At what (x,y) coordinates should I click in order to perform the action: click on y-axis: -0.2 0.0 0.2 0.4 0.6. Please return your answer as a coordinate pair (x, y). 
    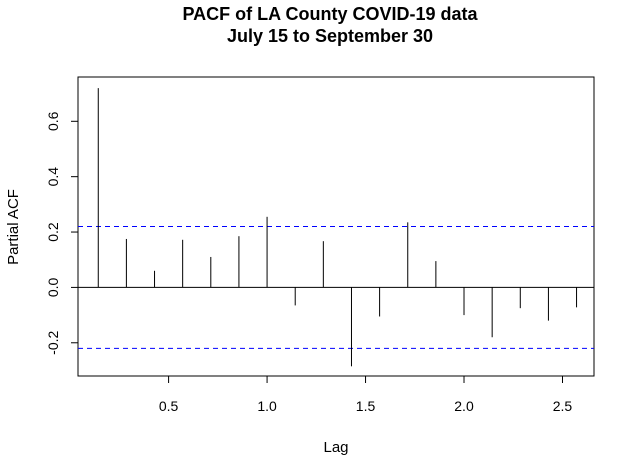
    Looking at the image, I should click on (62, 233).